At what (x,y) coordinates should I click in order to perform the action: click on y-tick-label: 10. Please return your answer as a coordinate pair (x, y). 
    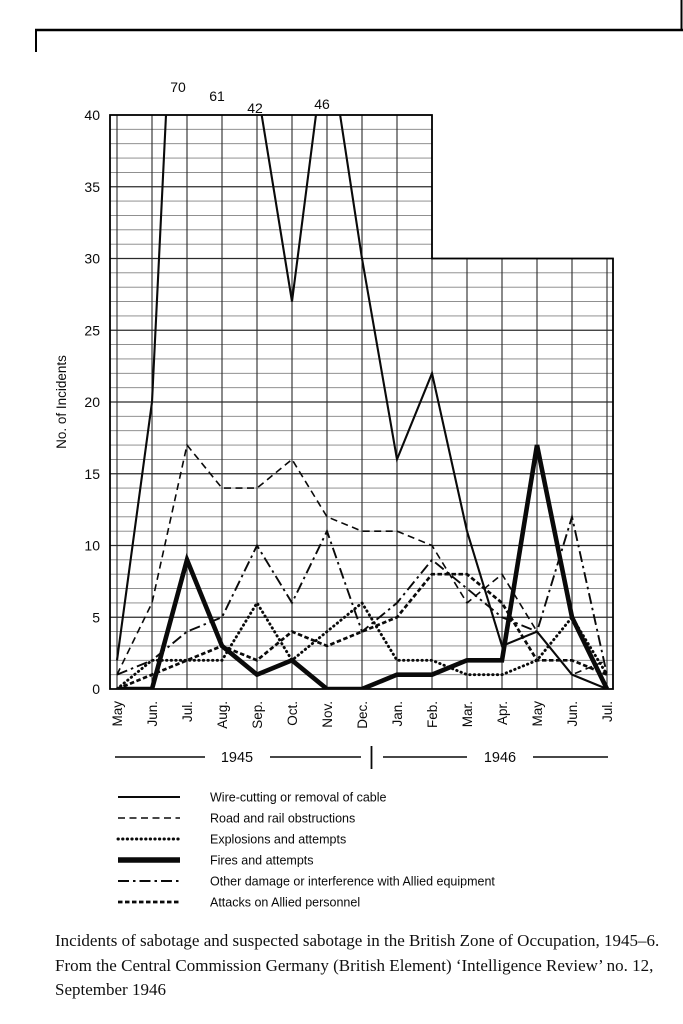
    Looking at the image, I should click on (92, 546).